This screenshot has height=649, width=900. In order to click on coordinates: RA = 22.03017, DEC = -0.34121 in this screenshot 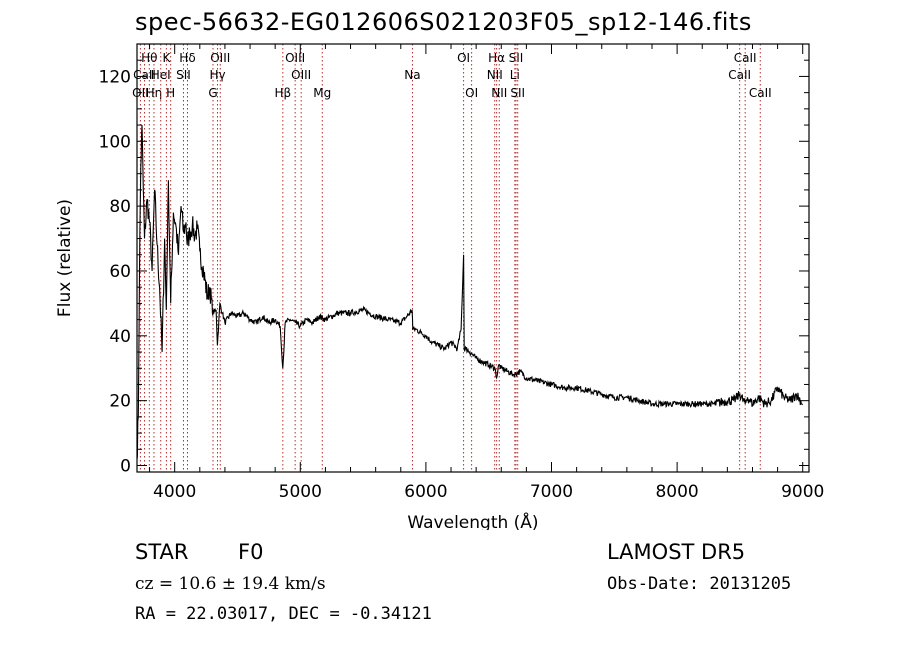, I will do `click(283, 614)`.